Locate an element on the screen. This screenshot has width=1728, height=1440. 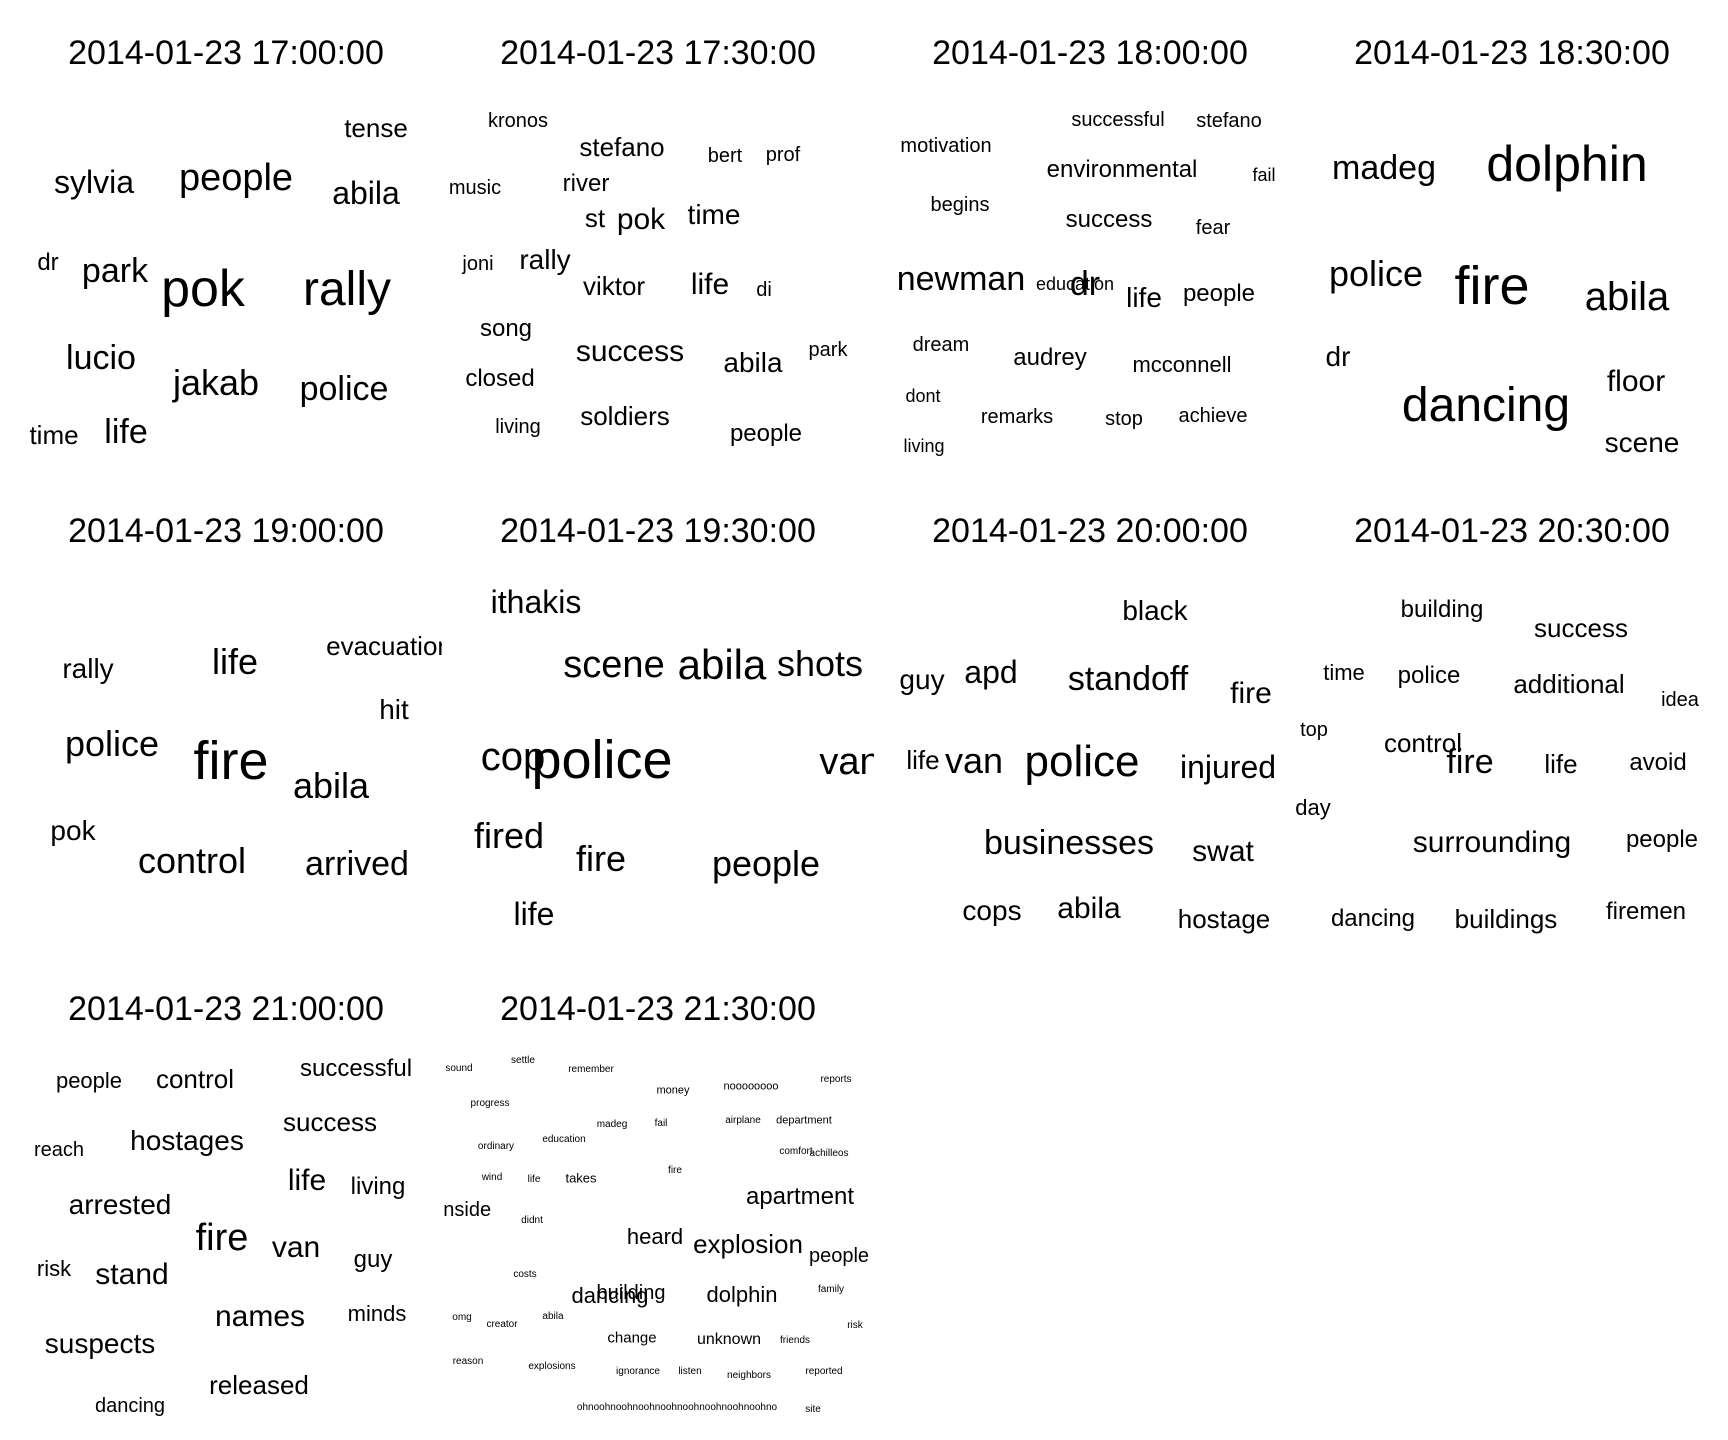
word-neighbors: neighbors is located at coordinates (749, 1375).